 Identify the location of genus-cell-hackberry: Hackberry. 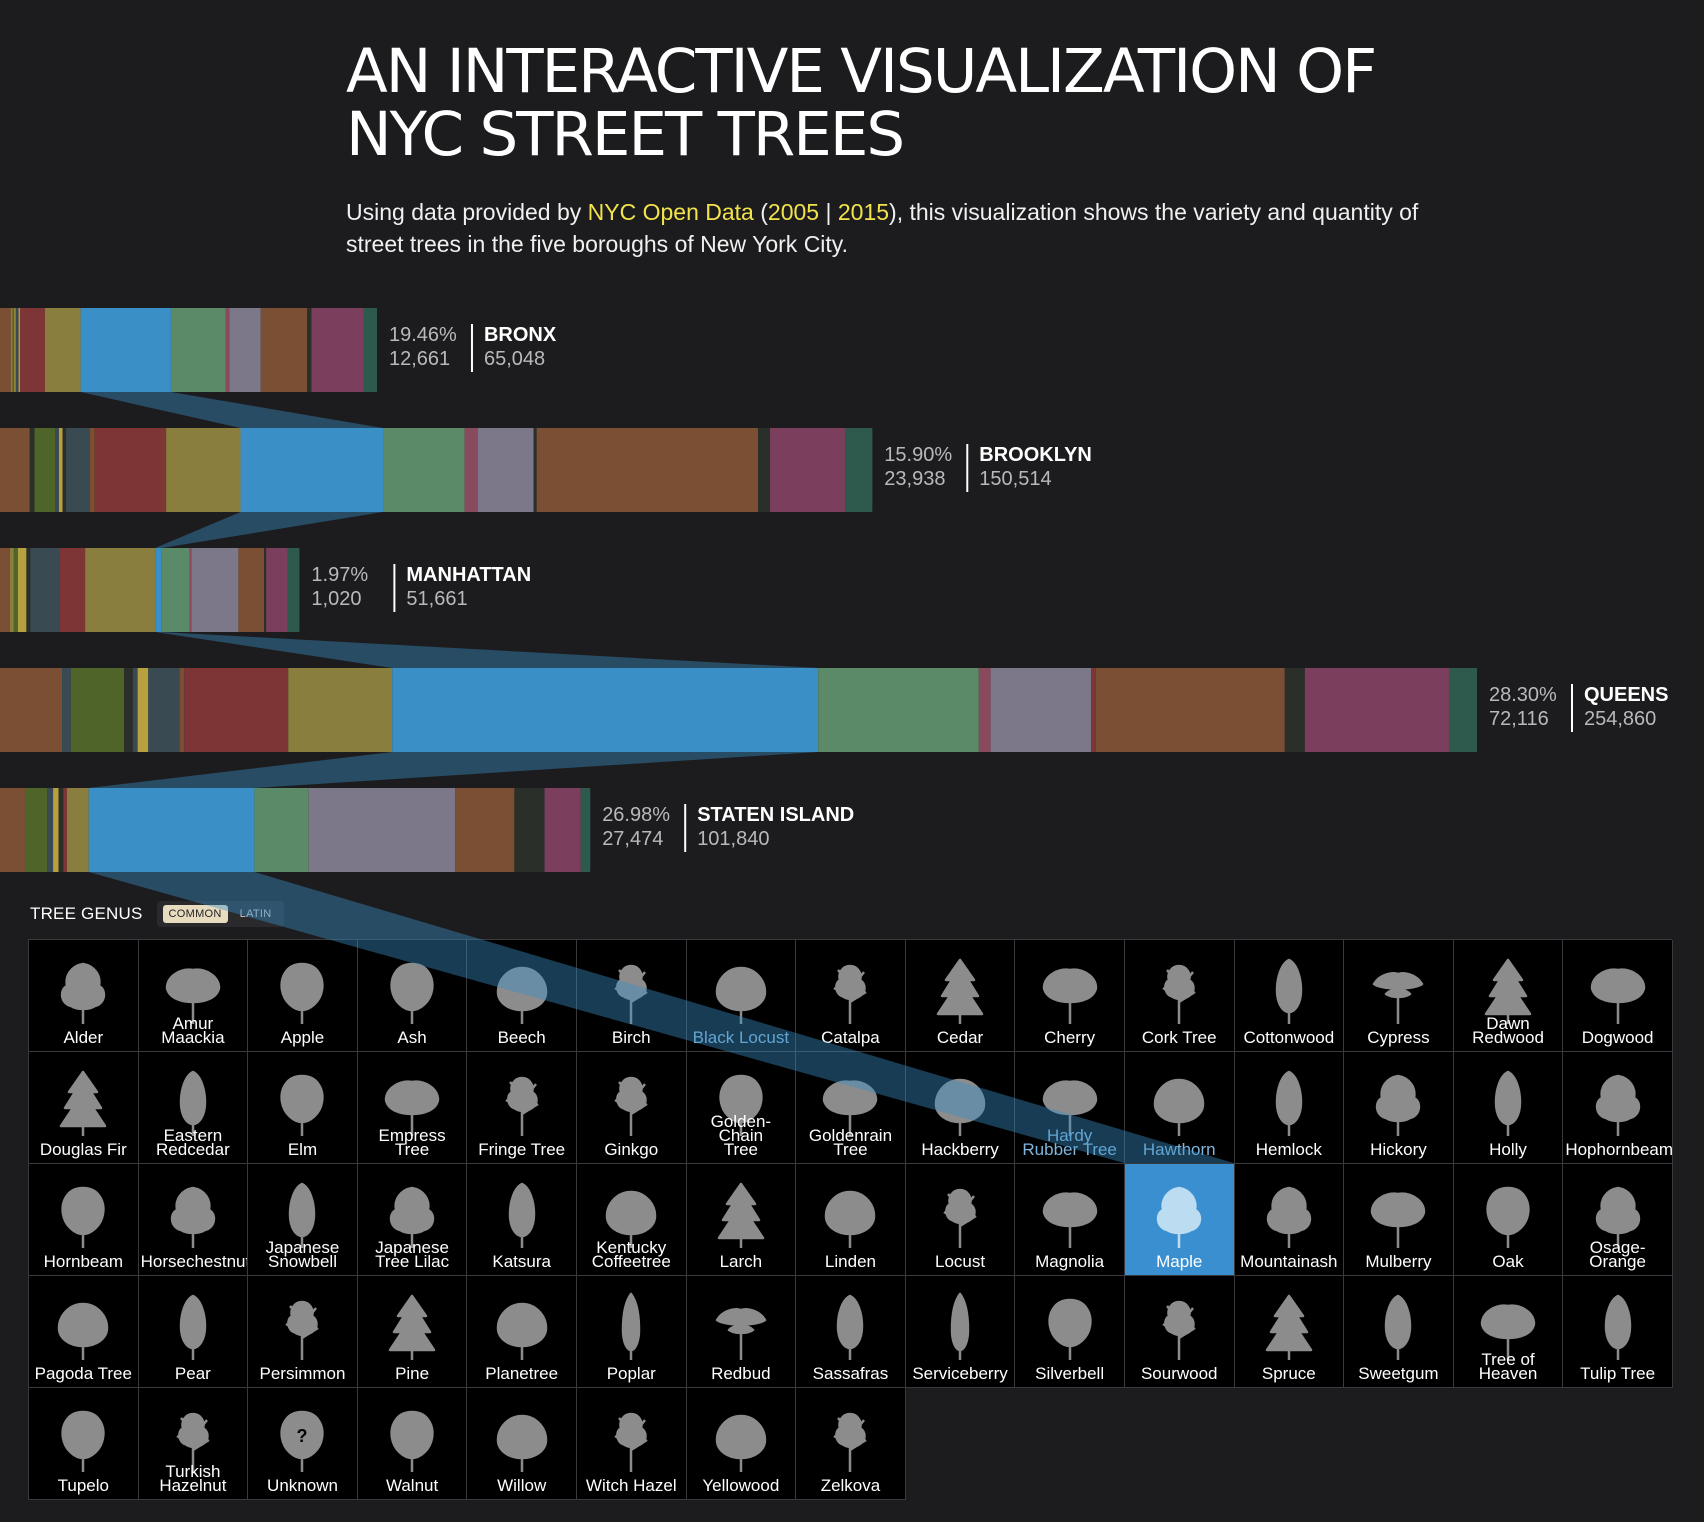
(960, 1108).